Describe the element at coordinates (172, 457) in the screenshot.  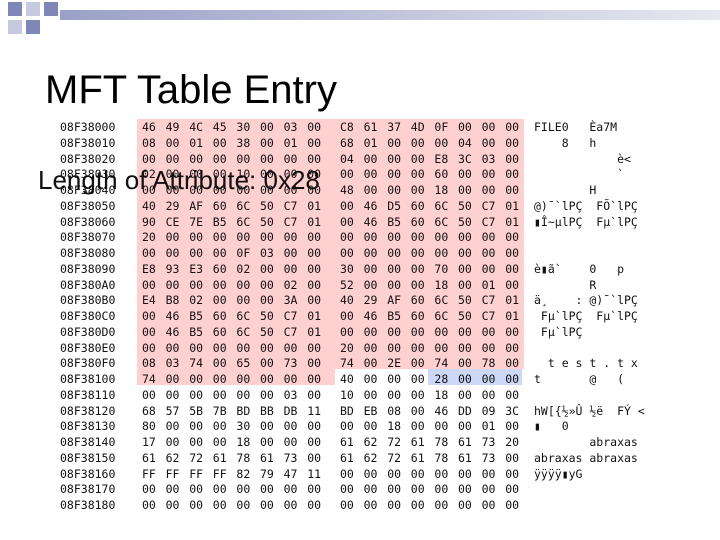
I see `hex-byte: 62` at that location.